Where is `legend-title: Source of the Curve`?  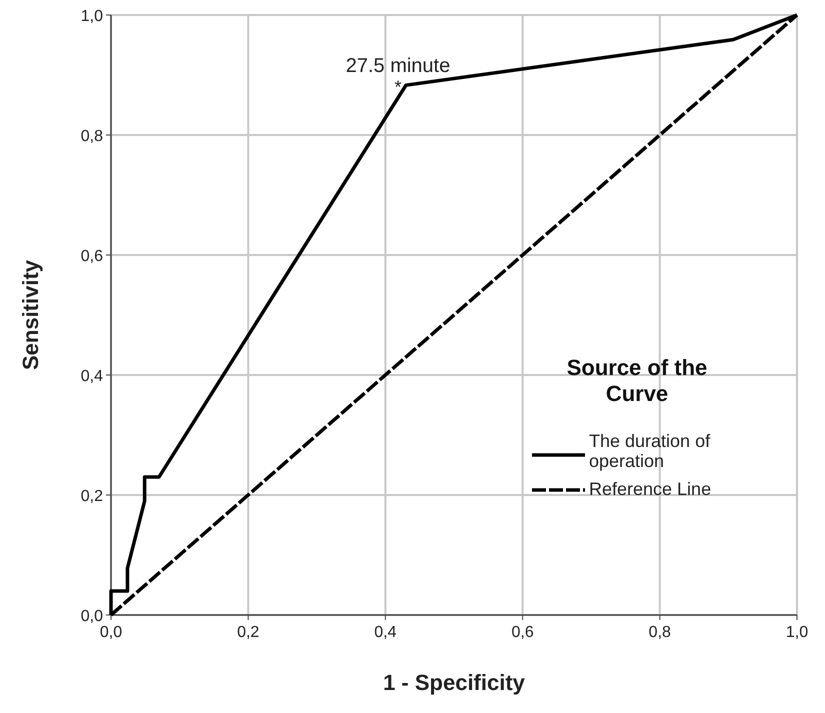
legend-title: Source of the Curve is located at coordinates (637, 380).